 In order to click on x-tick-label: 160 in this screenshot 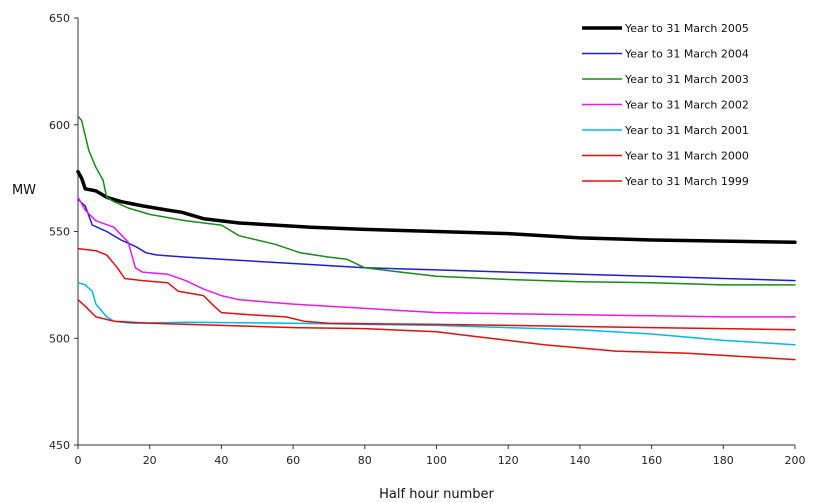, I will do `click(651, 460)`.